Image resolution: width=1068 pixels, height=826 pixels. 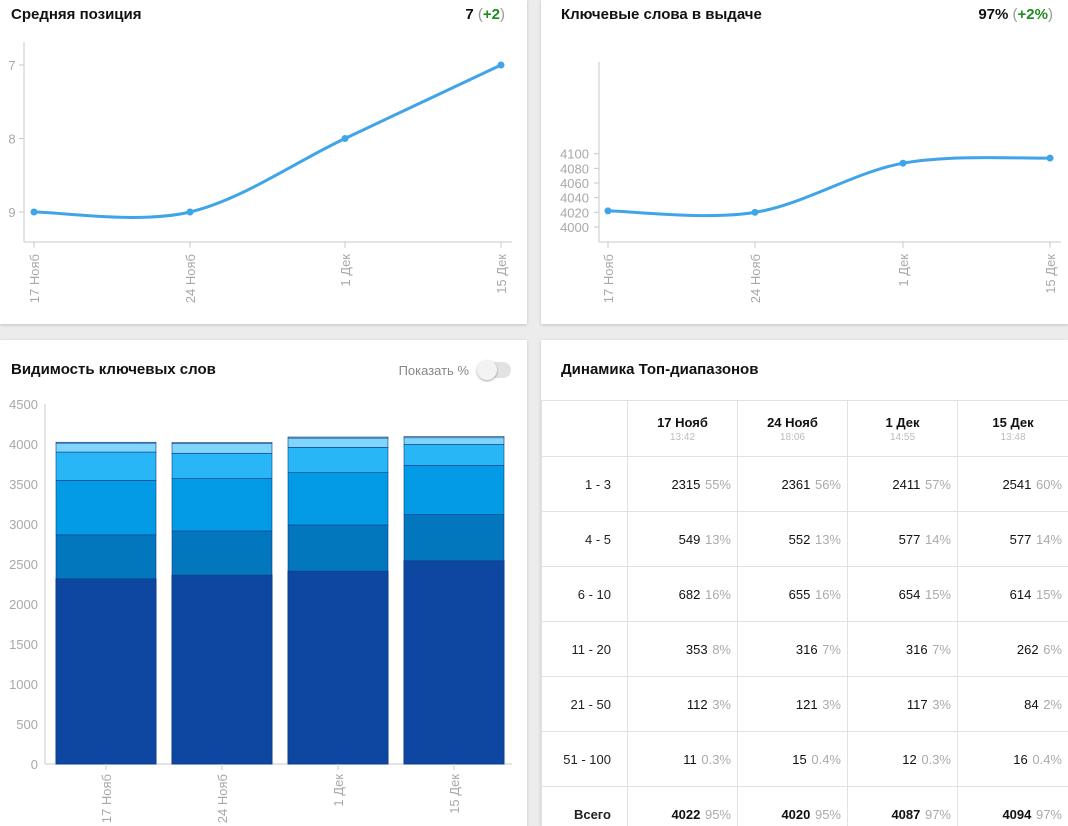 I want to click on range-cell: 353 8%, so click(x=682, y=649).